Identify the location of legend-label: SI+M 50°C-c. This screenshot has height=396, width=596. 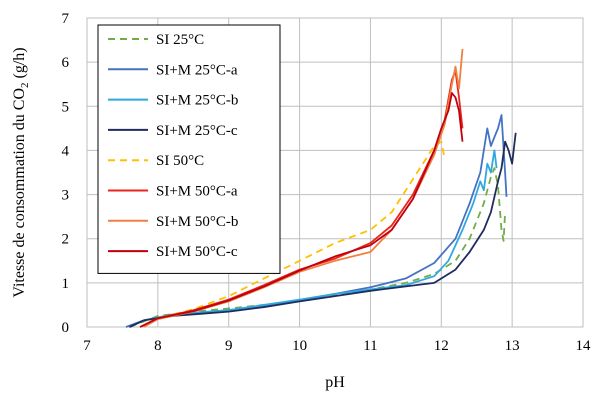
(197, 252).